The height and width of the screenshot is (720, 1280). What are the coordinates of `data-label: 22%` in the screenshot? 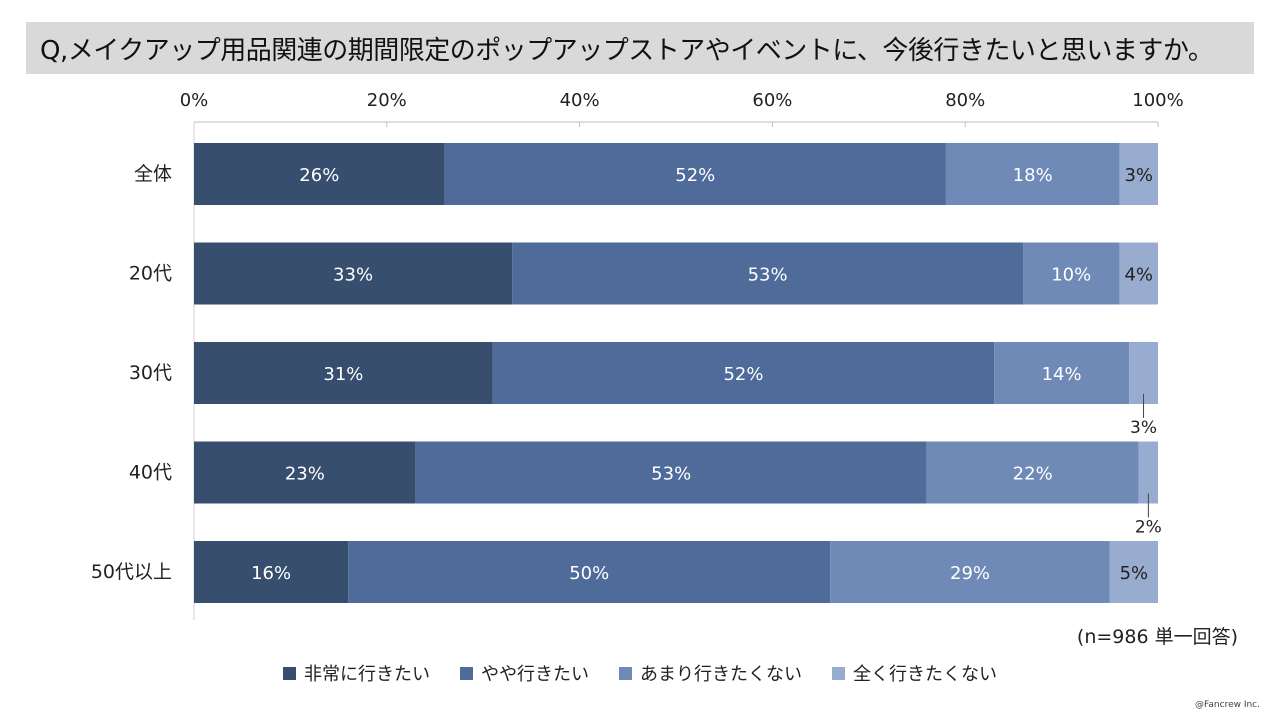 It's located at (1033, 474).